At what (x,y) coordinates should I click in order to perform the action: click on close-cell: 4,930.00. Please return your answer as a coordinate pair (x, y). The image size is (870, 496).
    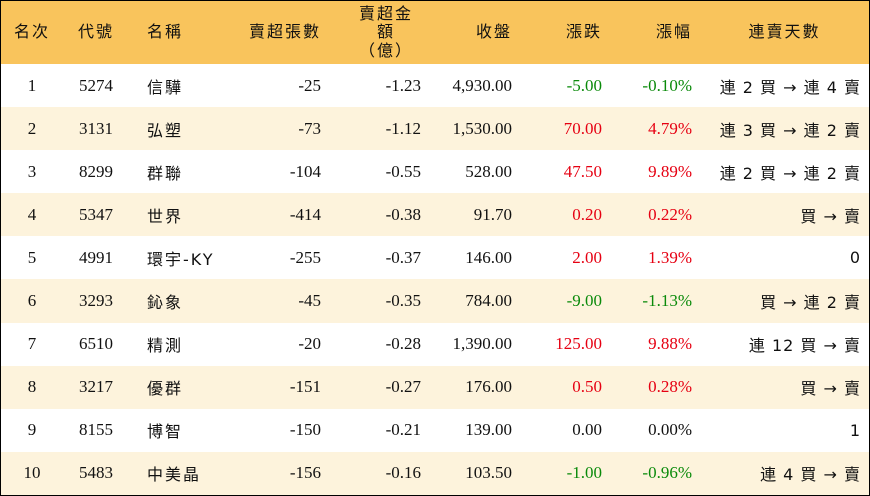
    Looking at the image, I should click on (482, 85).